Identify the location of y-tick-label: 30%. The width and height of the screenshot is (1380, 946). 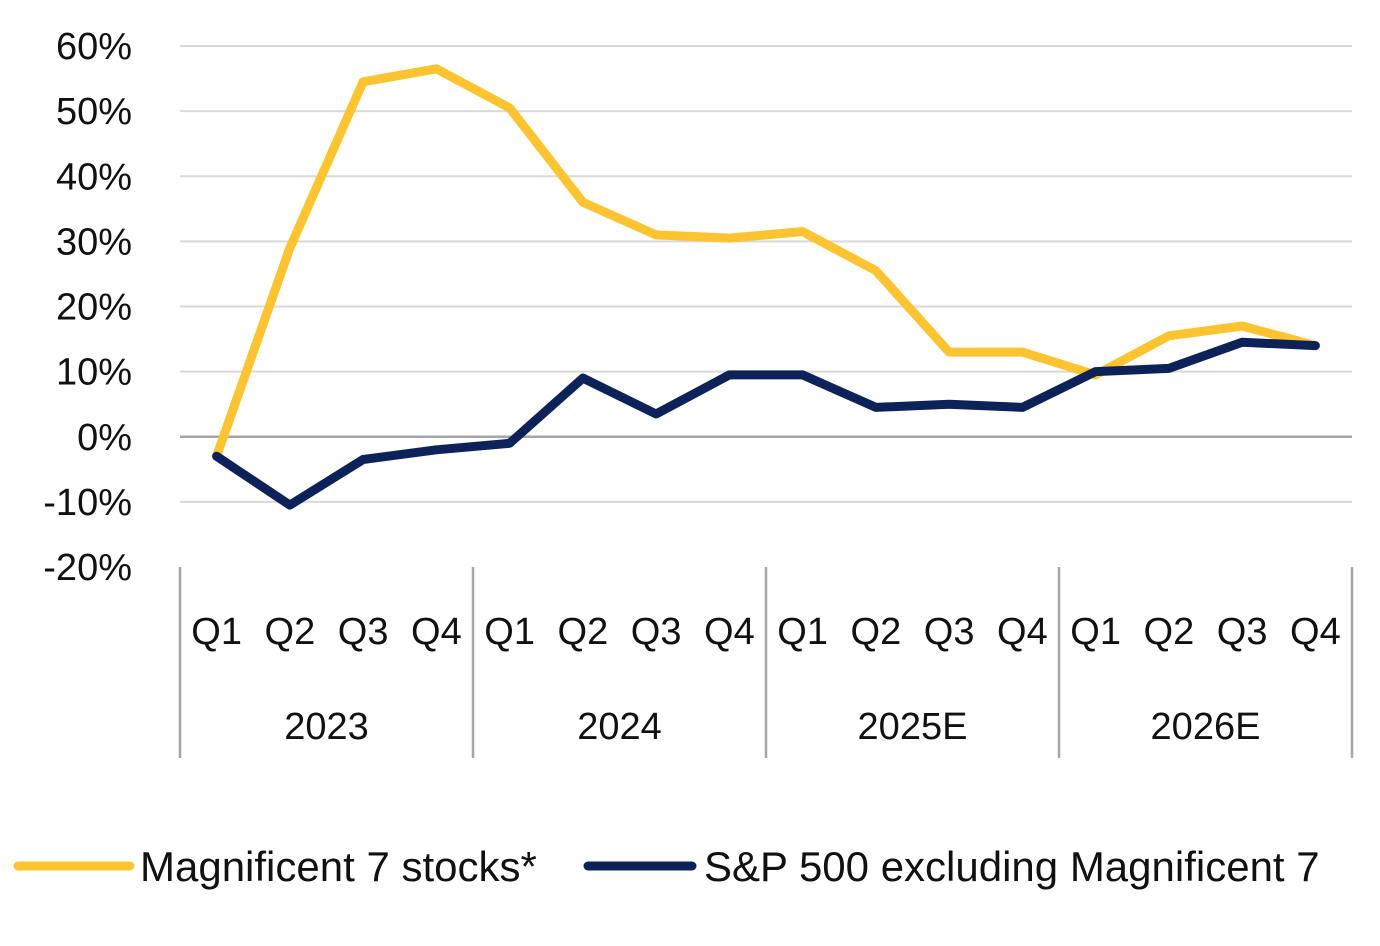
(94, 242).